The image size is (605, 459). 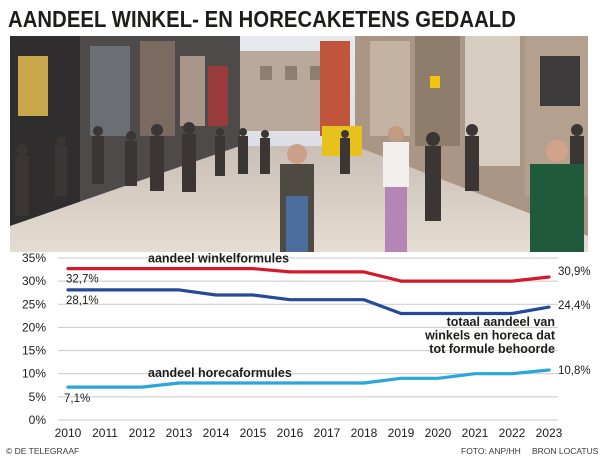 What do you see at coordinates (492, 349) in the screenshot?
I see `series-label-line: tot formule behoorde` at bounding box center [492, 349].